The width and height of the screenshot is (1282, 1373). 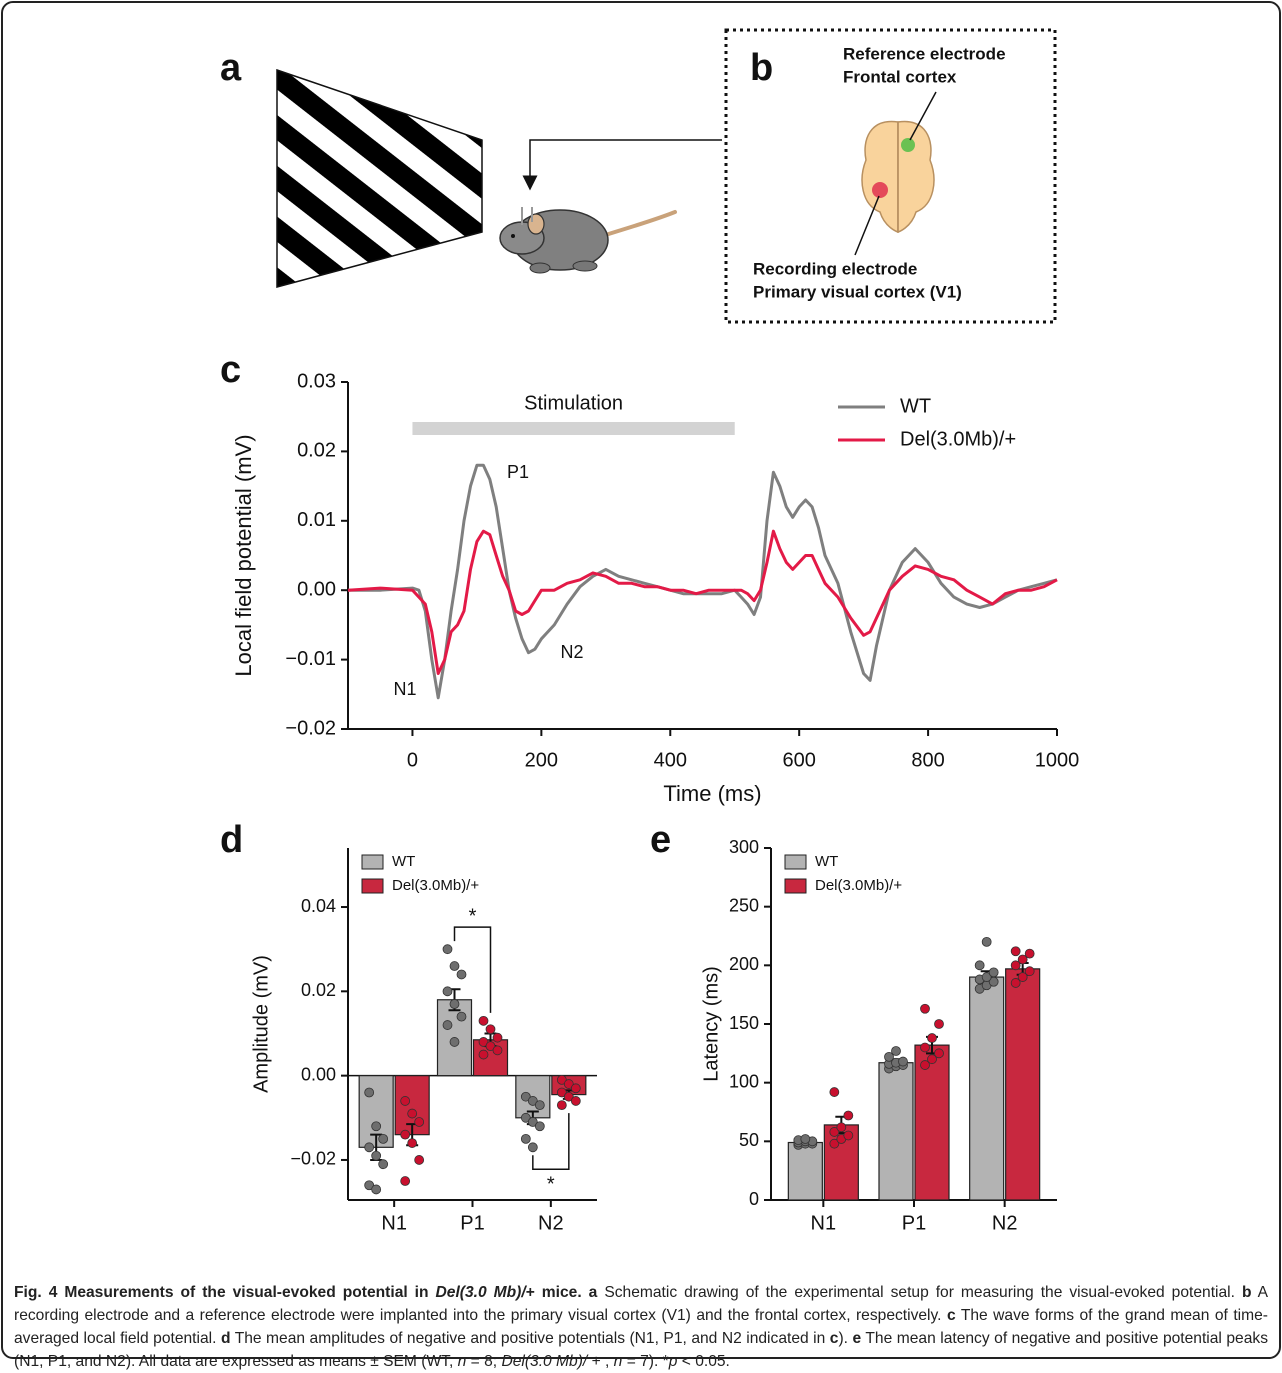 What do you see at coordinates (645, 1361) in the screenshot?
I see `caption-text: = 7). *` at bounding box center [645, 1361].